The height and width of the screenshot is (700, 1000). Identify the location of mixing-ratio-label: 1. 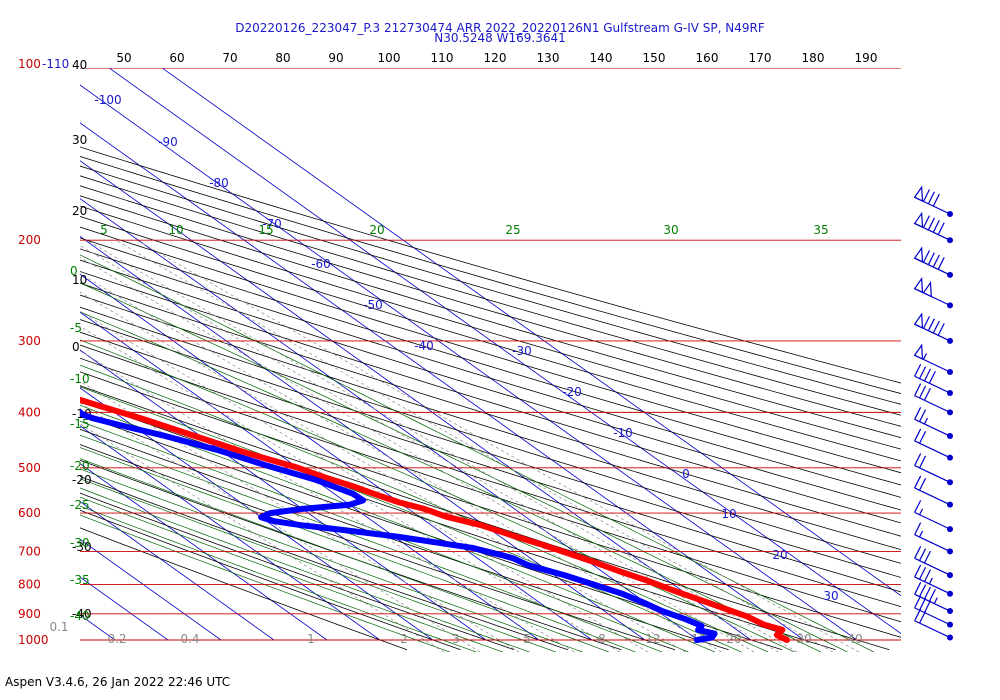
(311, 639).